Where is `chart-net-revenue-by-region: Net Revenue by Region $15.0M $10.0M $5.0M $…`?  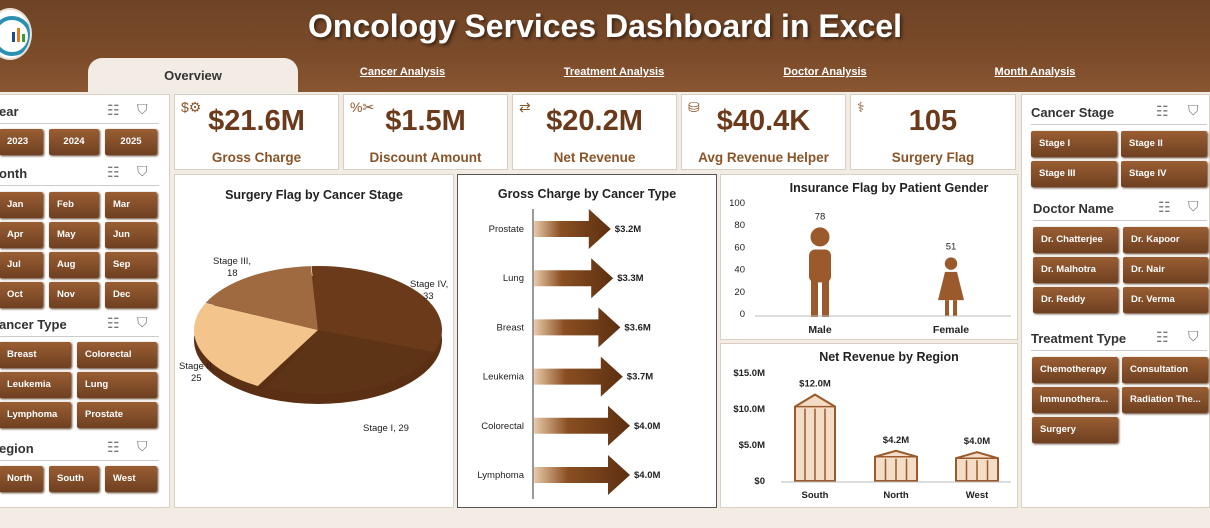
chart-net-revenue-by-region: Net Revenue by Region $15.0M $10.0M $5.0M $… is located at coordinates (869, 425).